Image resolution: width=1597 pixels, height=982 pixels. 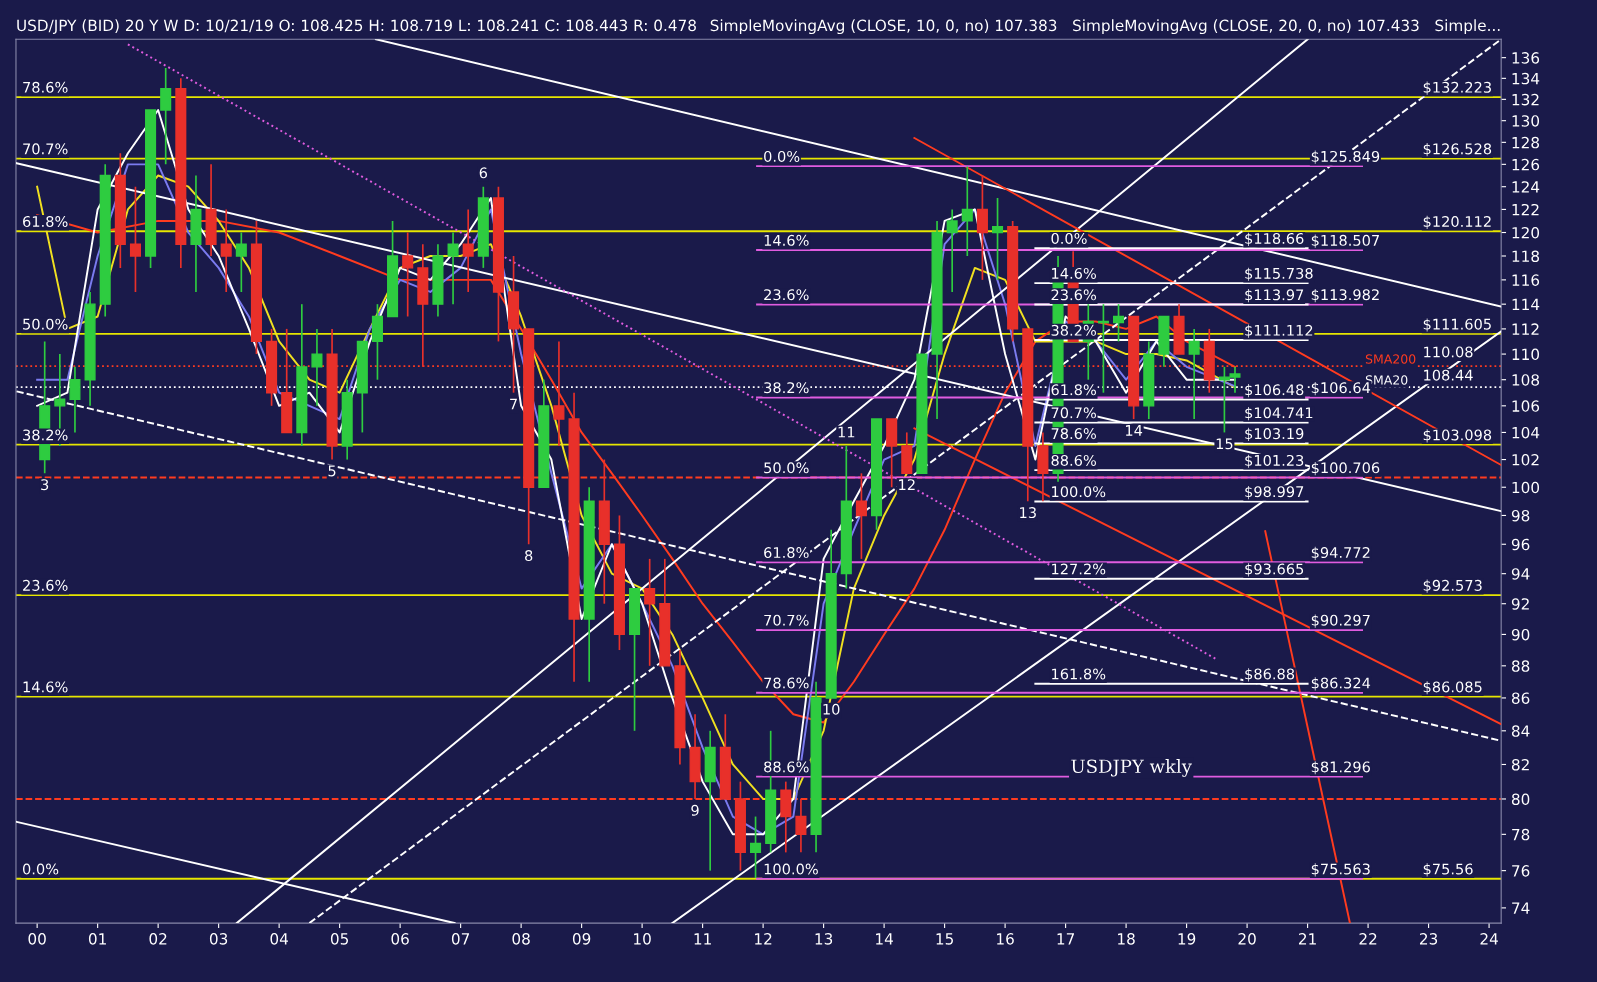 What do you see at coordinates (581, 939) in the screenshot?
I see `x-tick-label: 09` at bounding box center [581, 939].